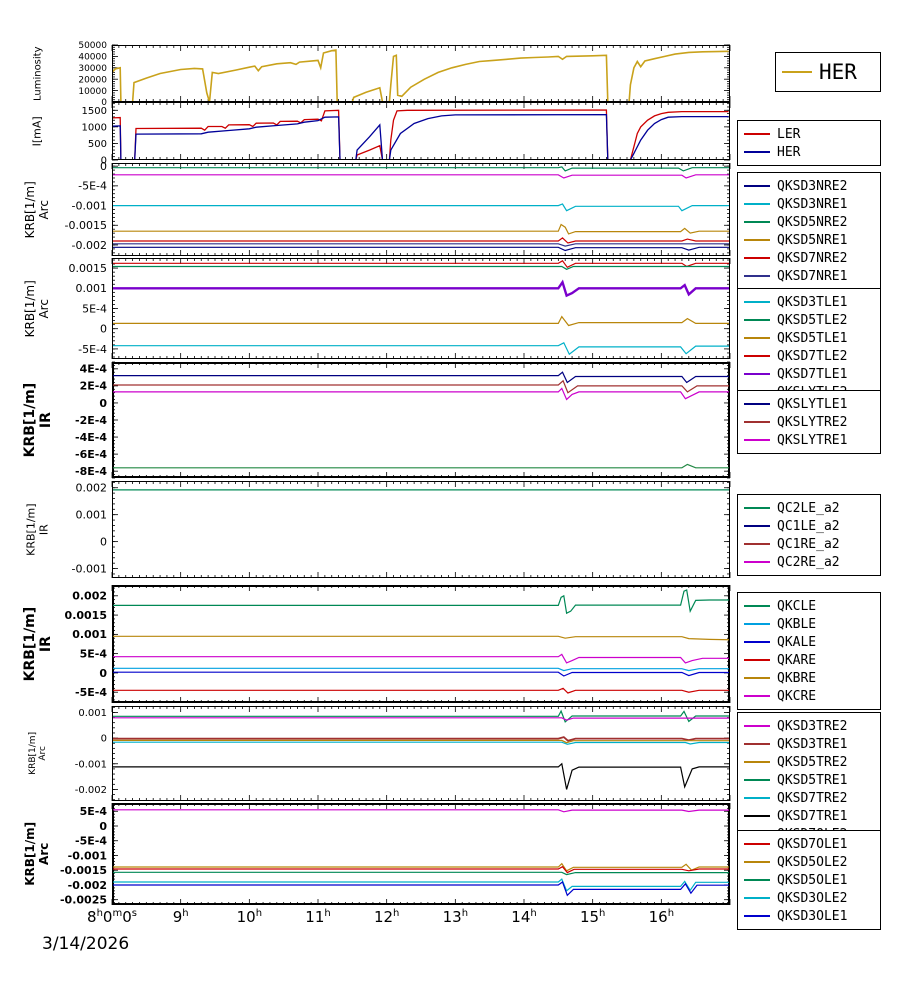 This screenshot has width=900, height=984. What do you see at coordinates (809, 276) in the screenshot?
I see `legend-entry: QKSD7NRE1` at bounding box center [809, 276].